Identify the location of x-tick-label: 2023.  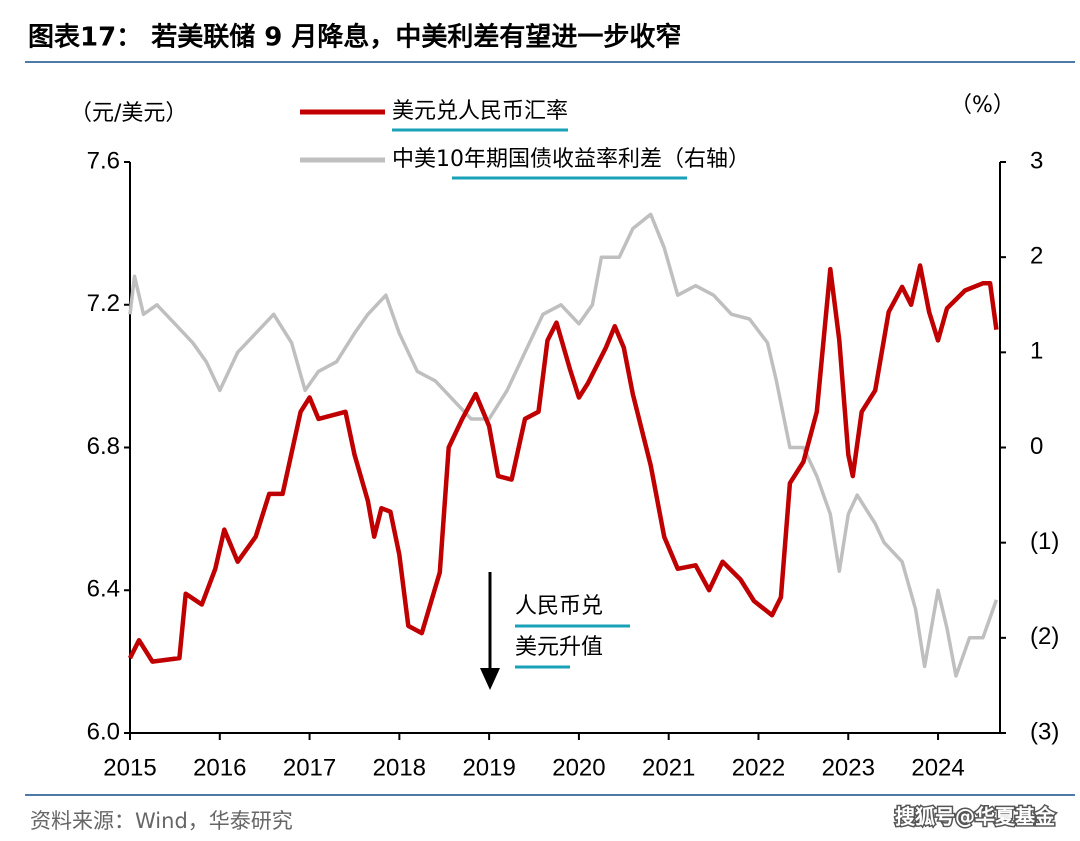
(848, 767).